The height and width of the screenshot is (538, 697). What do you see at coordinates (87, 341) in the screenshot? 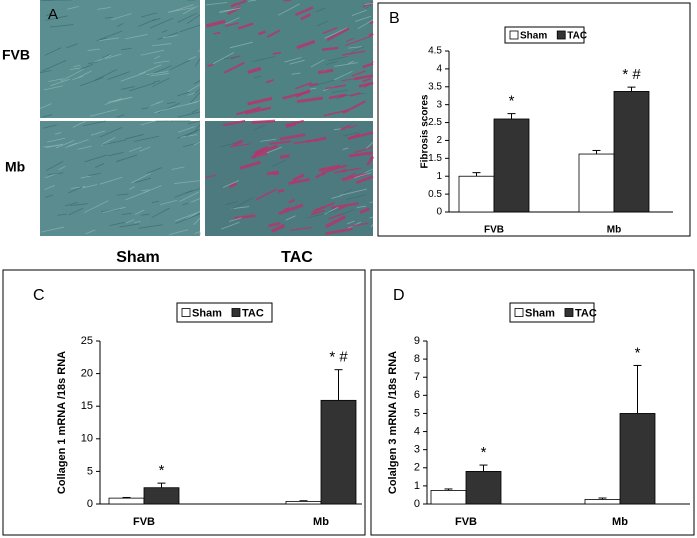
I see `y-tick-label: 25` at bounding box center [87, 341].